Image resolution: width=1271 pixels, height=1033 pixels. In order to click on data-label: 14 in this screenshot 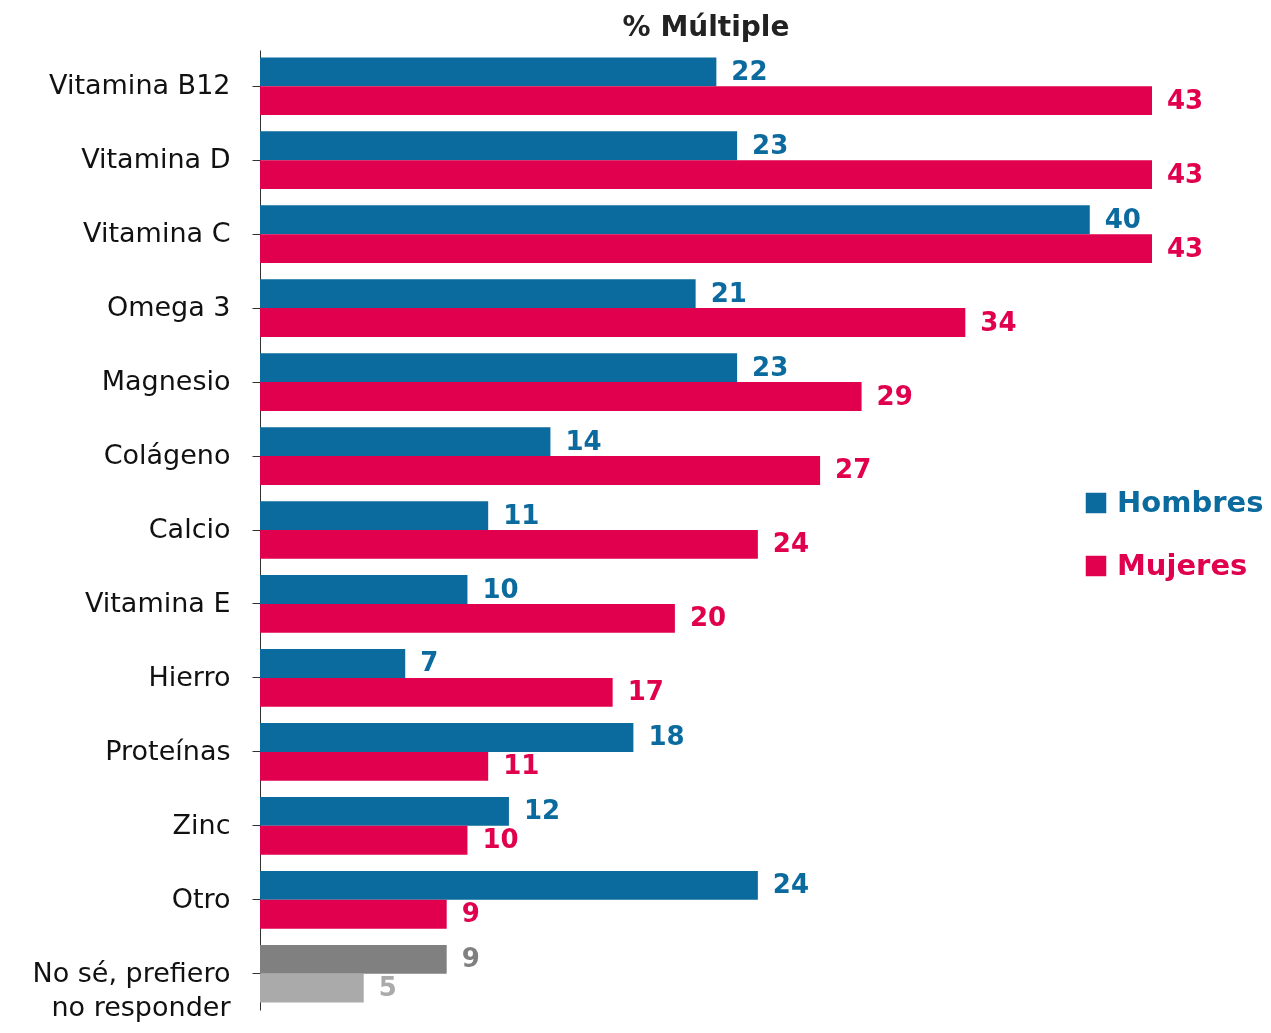, I will do `click(583, 440)`.